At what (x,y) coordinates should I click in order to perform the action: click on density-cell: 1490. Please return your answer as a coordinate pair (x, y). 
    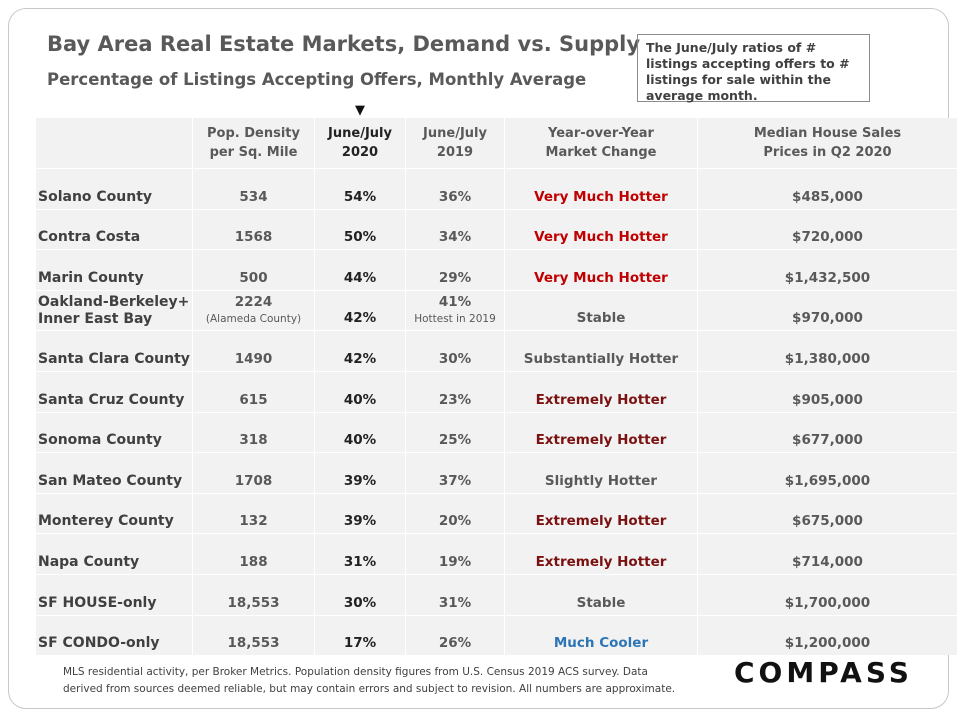
    Looking at the image, I should click on (253, 350).